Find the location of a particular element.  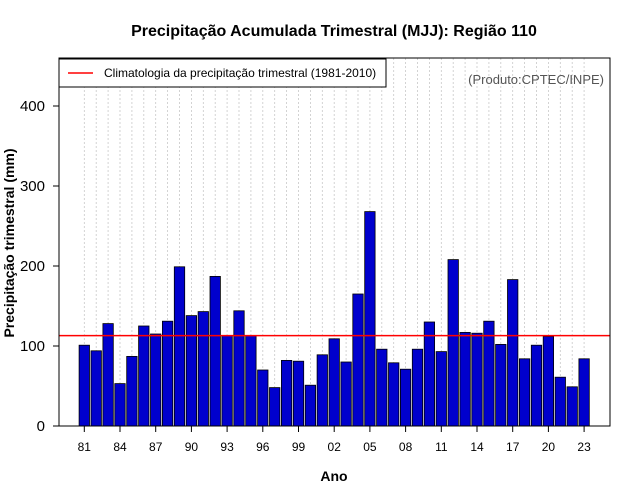

x-axis: 81 84 87 90 93 96 99 02 05 08 11 14 17 20 23 is located at coordinates (334, 439).